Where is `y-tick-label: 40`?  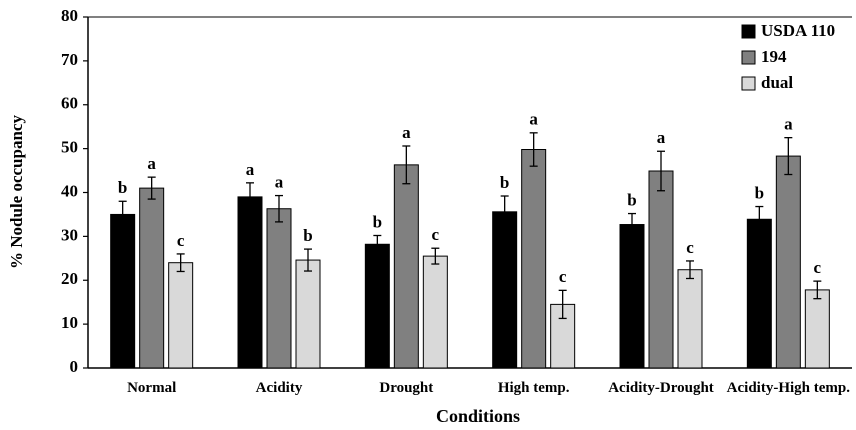 y-tick-label: 40 is located at coordinates (69, 190).